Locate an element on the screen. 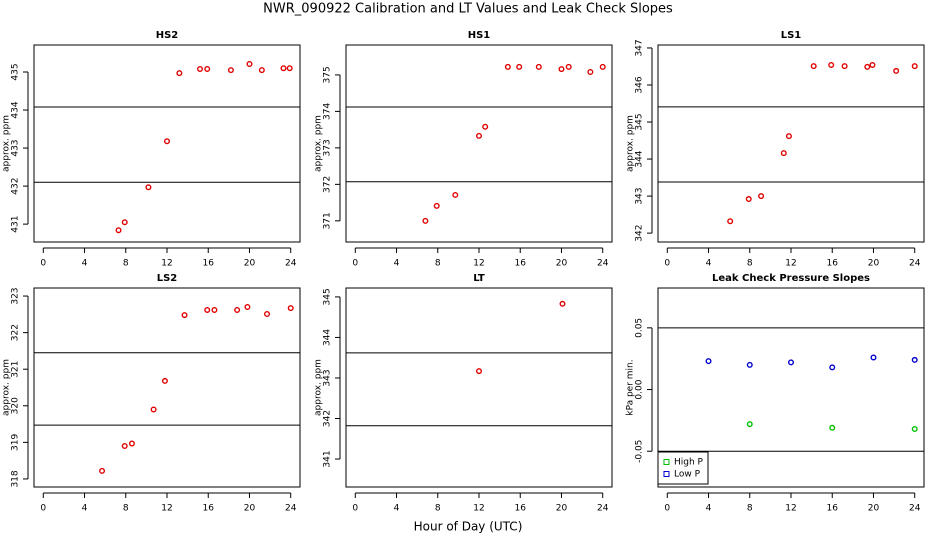 The height and width of the screenshot is (540, 936). y-tick-label: -0.05 is located at coordinates (640, 451).